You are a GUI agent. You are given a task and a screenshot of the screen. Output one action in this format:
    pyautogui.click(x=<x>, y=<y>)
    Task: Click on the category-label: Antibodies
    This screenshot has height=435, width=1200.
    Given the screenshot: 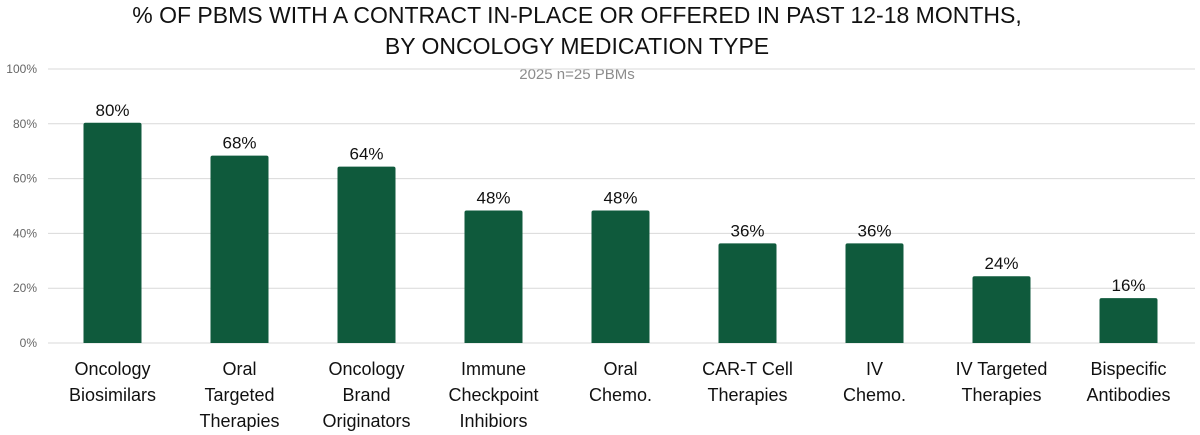 What is the action you would take?
    pyautogui.click(x=1128, y=395)
    